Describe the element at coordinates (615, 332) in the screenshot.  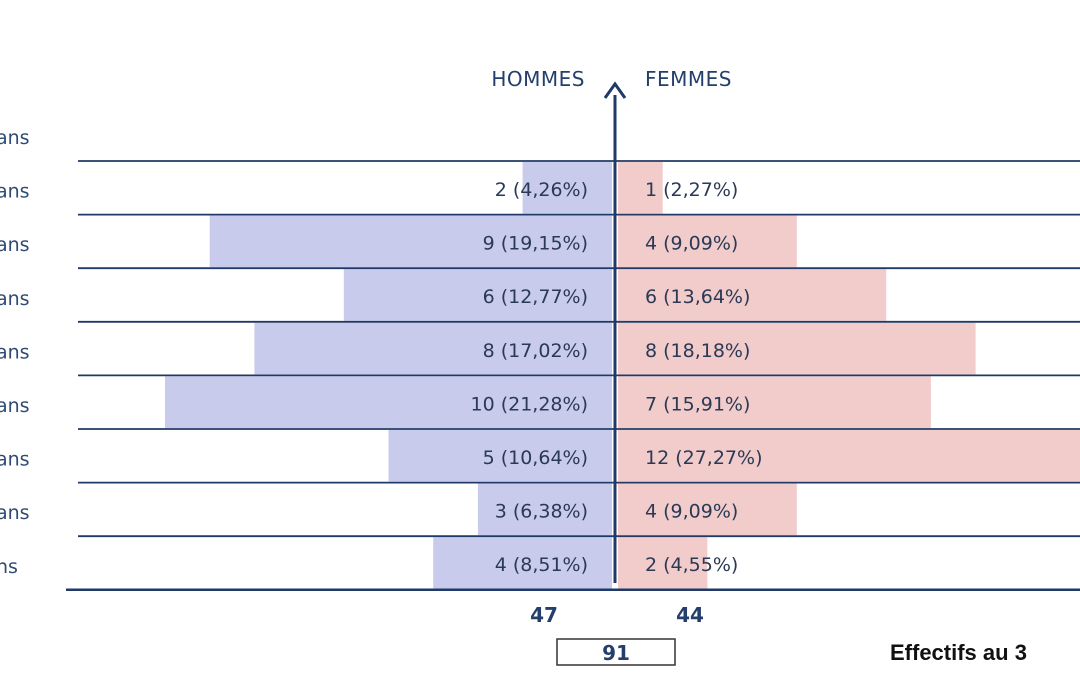
I see `center-axis` at that location.